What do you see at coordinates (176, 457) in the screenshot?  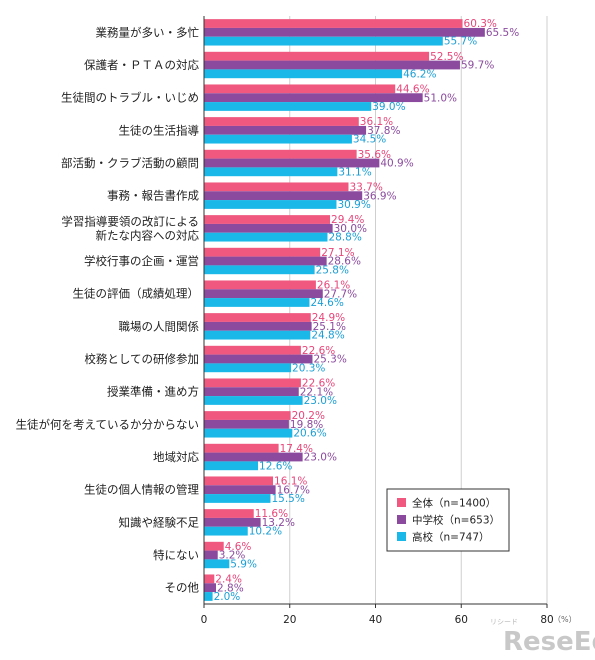 I see `category-label: 地域対応` at bounding box center [176, 457].